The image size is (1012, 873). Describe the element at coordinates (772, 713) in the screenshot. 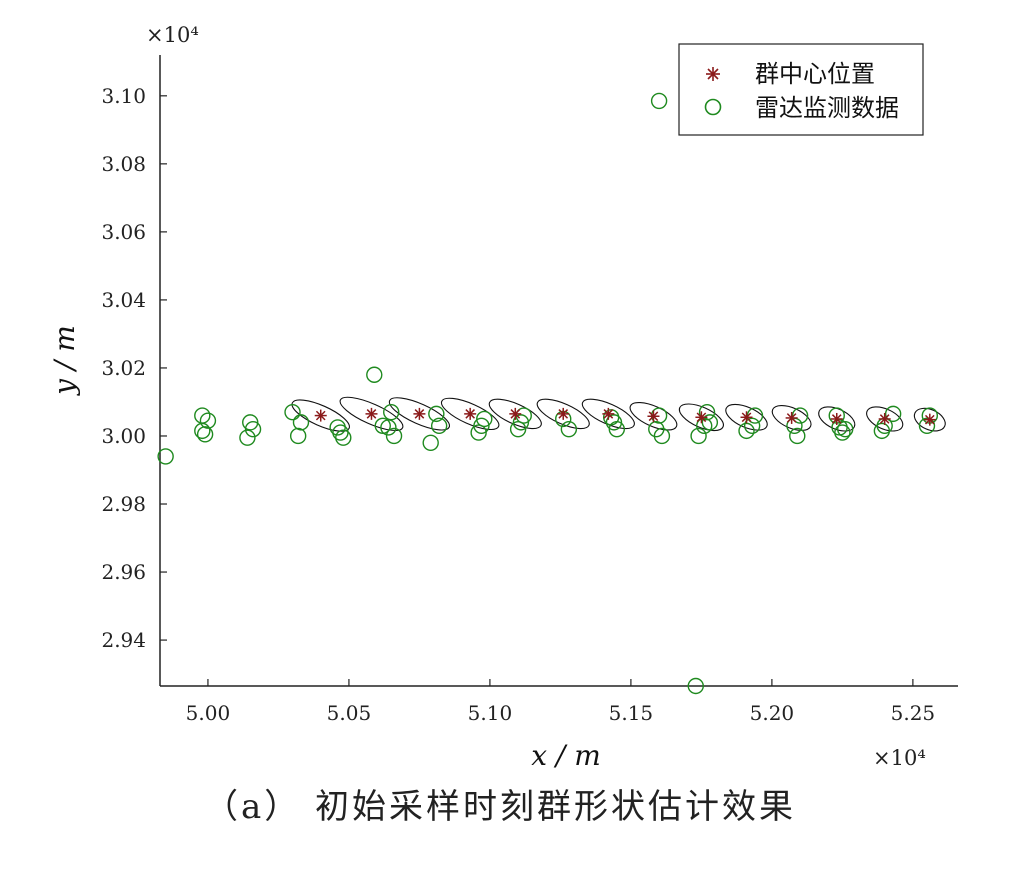

I see `x-tick-label: 5.20` at that location.